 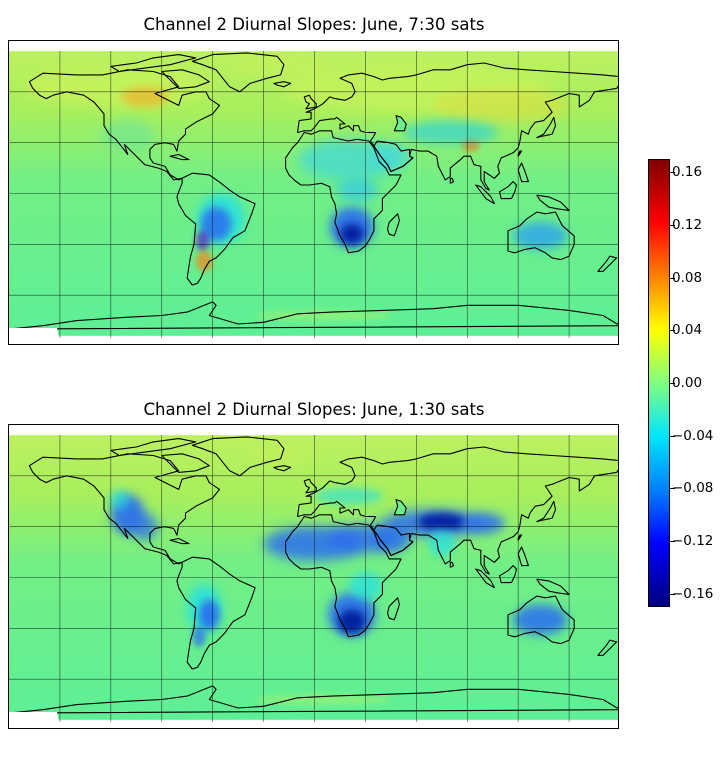 What do you see at coordinates (659, 383) in the screenshot?
I see `colorbar` at bounding box center [659, 383].